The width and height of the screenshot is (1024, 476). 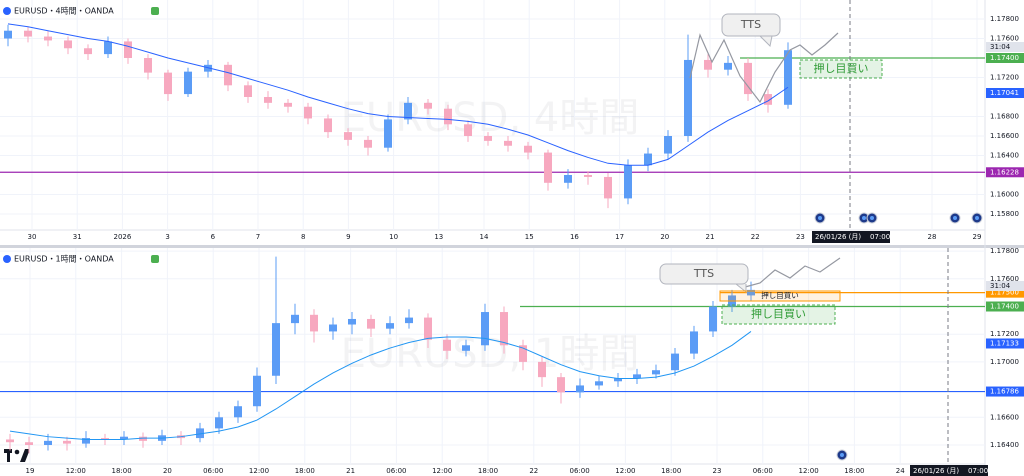 What do you see at coordinates (350, 471) in the screenshot?
I see `time-label: 21` at bounding box center [350, 471].